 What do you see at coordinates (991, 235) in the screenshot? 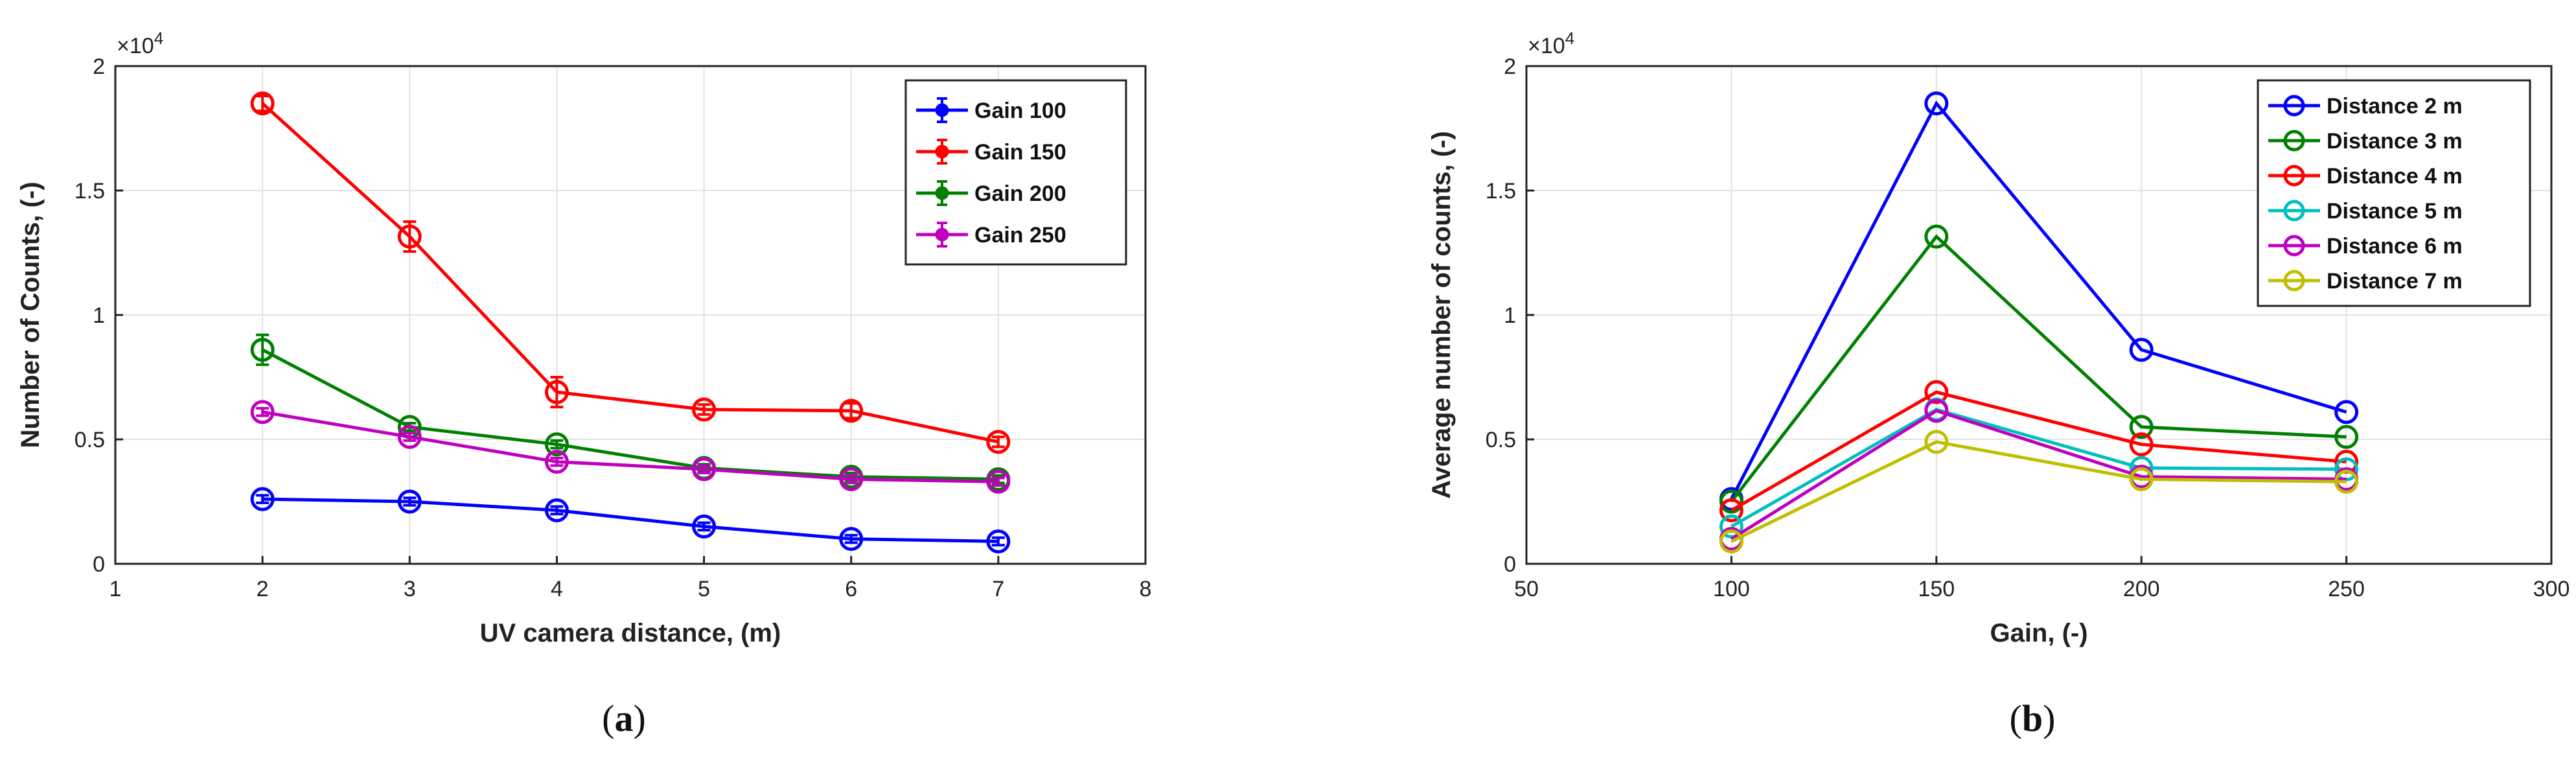
I see `chart-a-legend-item-gain-250: Gain 250` at bounding box center [991, 235].